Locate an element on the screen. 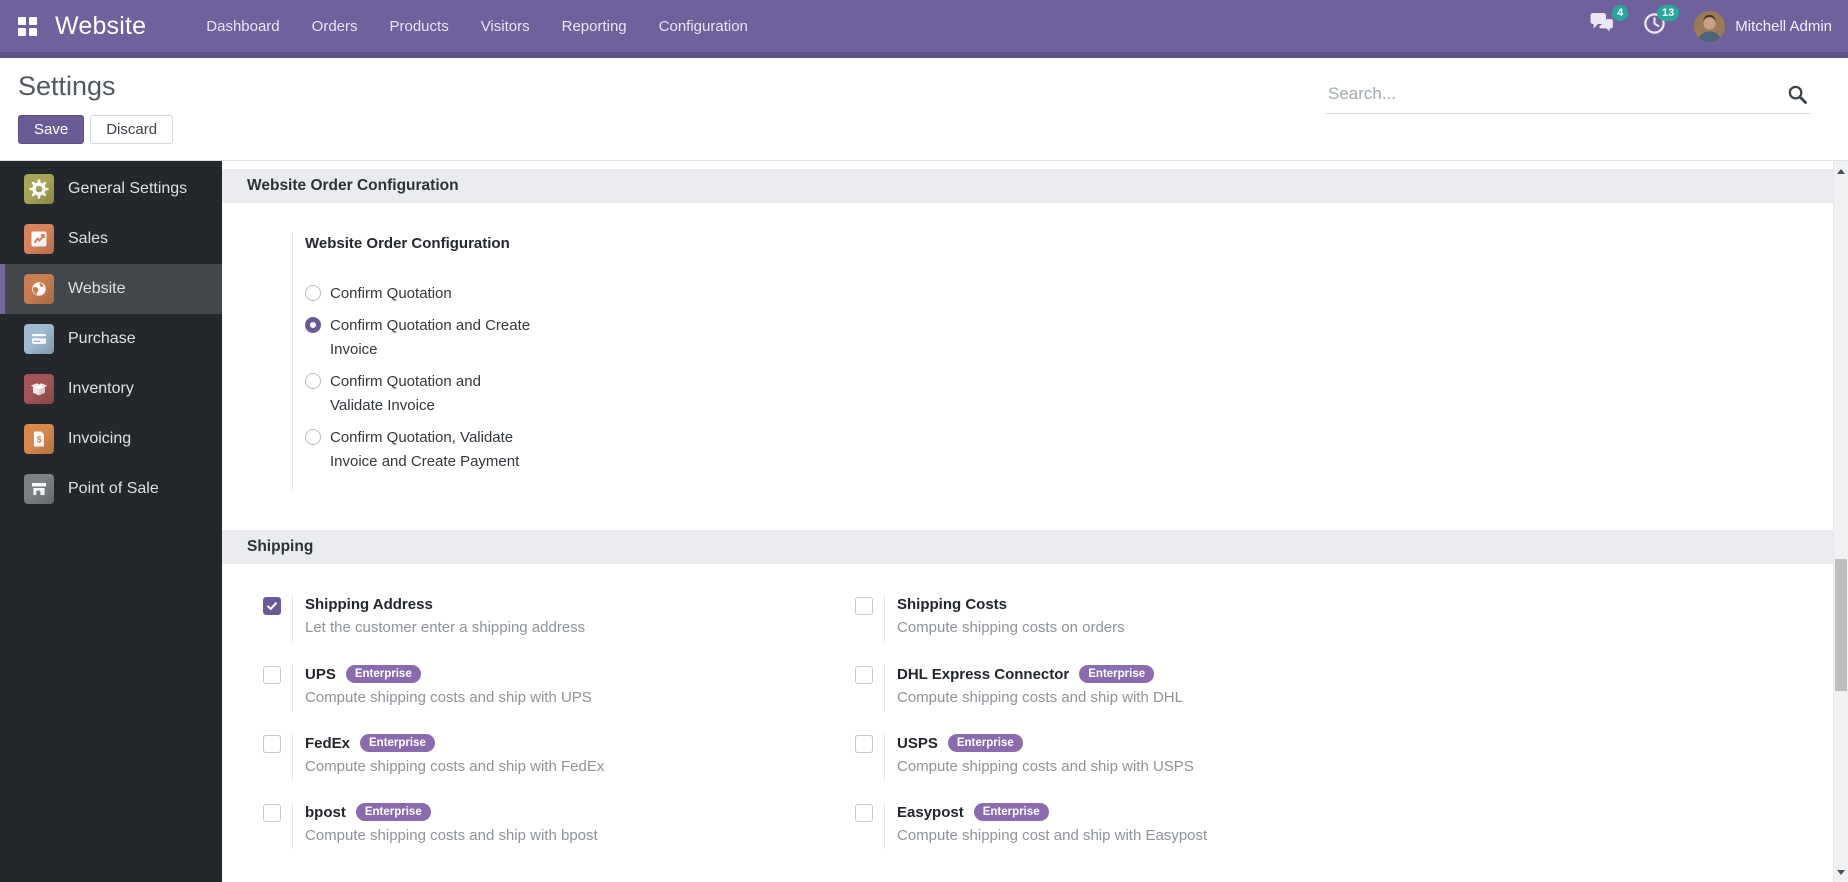  order-configuration-subheading: Website Order Configuration is located at coordinates (407, 243).